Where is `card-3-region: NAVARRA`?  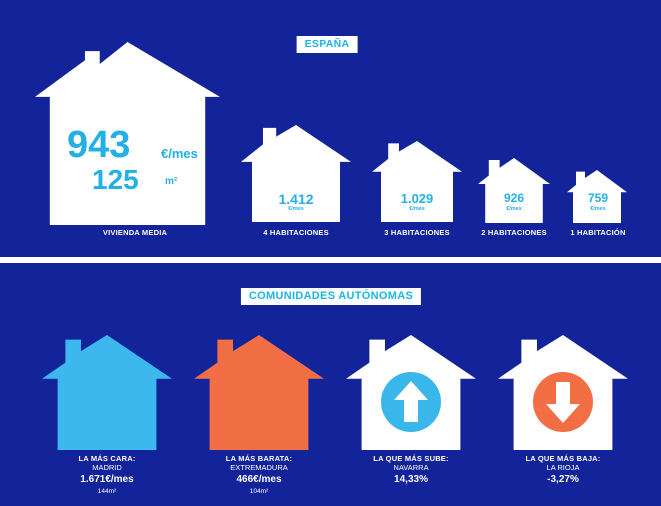 card-3-region: NAVARRA is located at coordinates (411, 467).